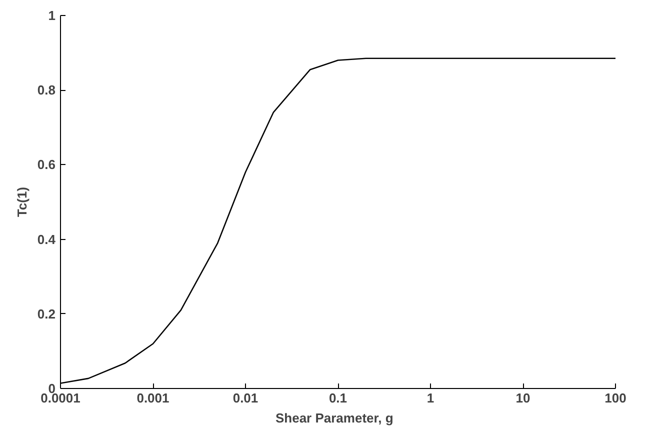  Describe the element at coordinates (46, 90) in the screenshot. I see `y-tick-label: 0.8` at that location.